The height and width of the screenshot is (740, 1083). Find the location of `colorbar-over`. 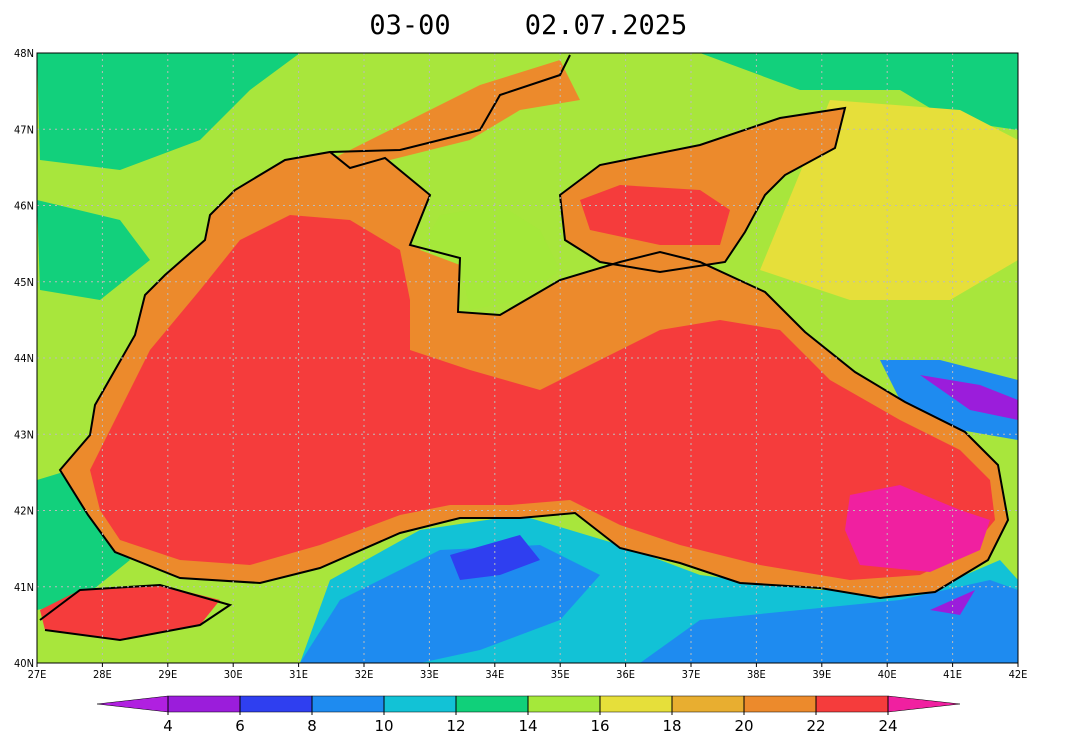

colorbar-over is located at coordinates (924, 704).